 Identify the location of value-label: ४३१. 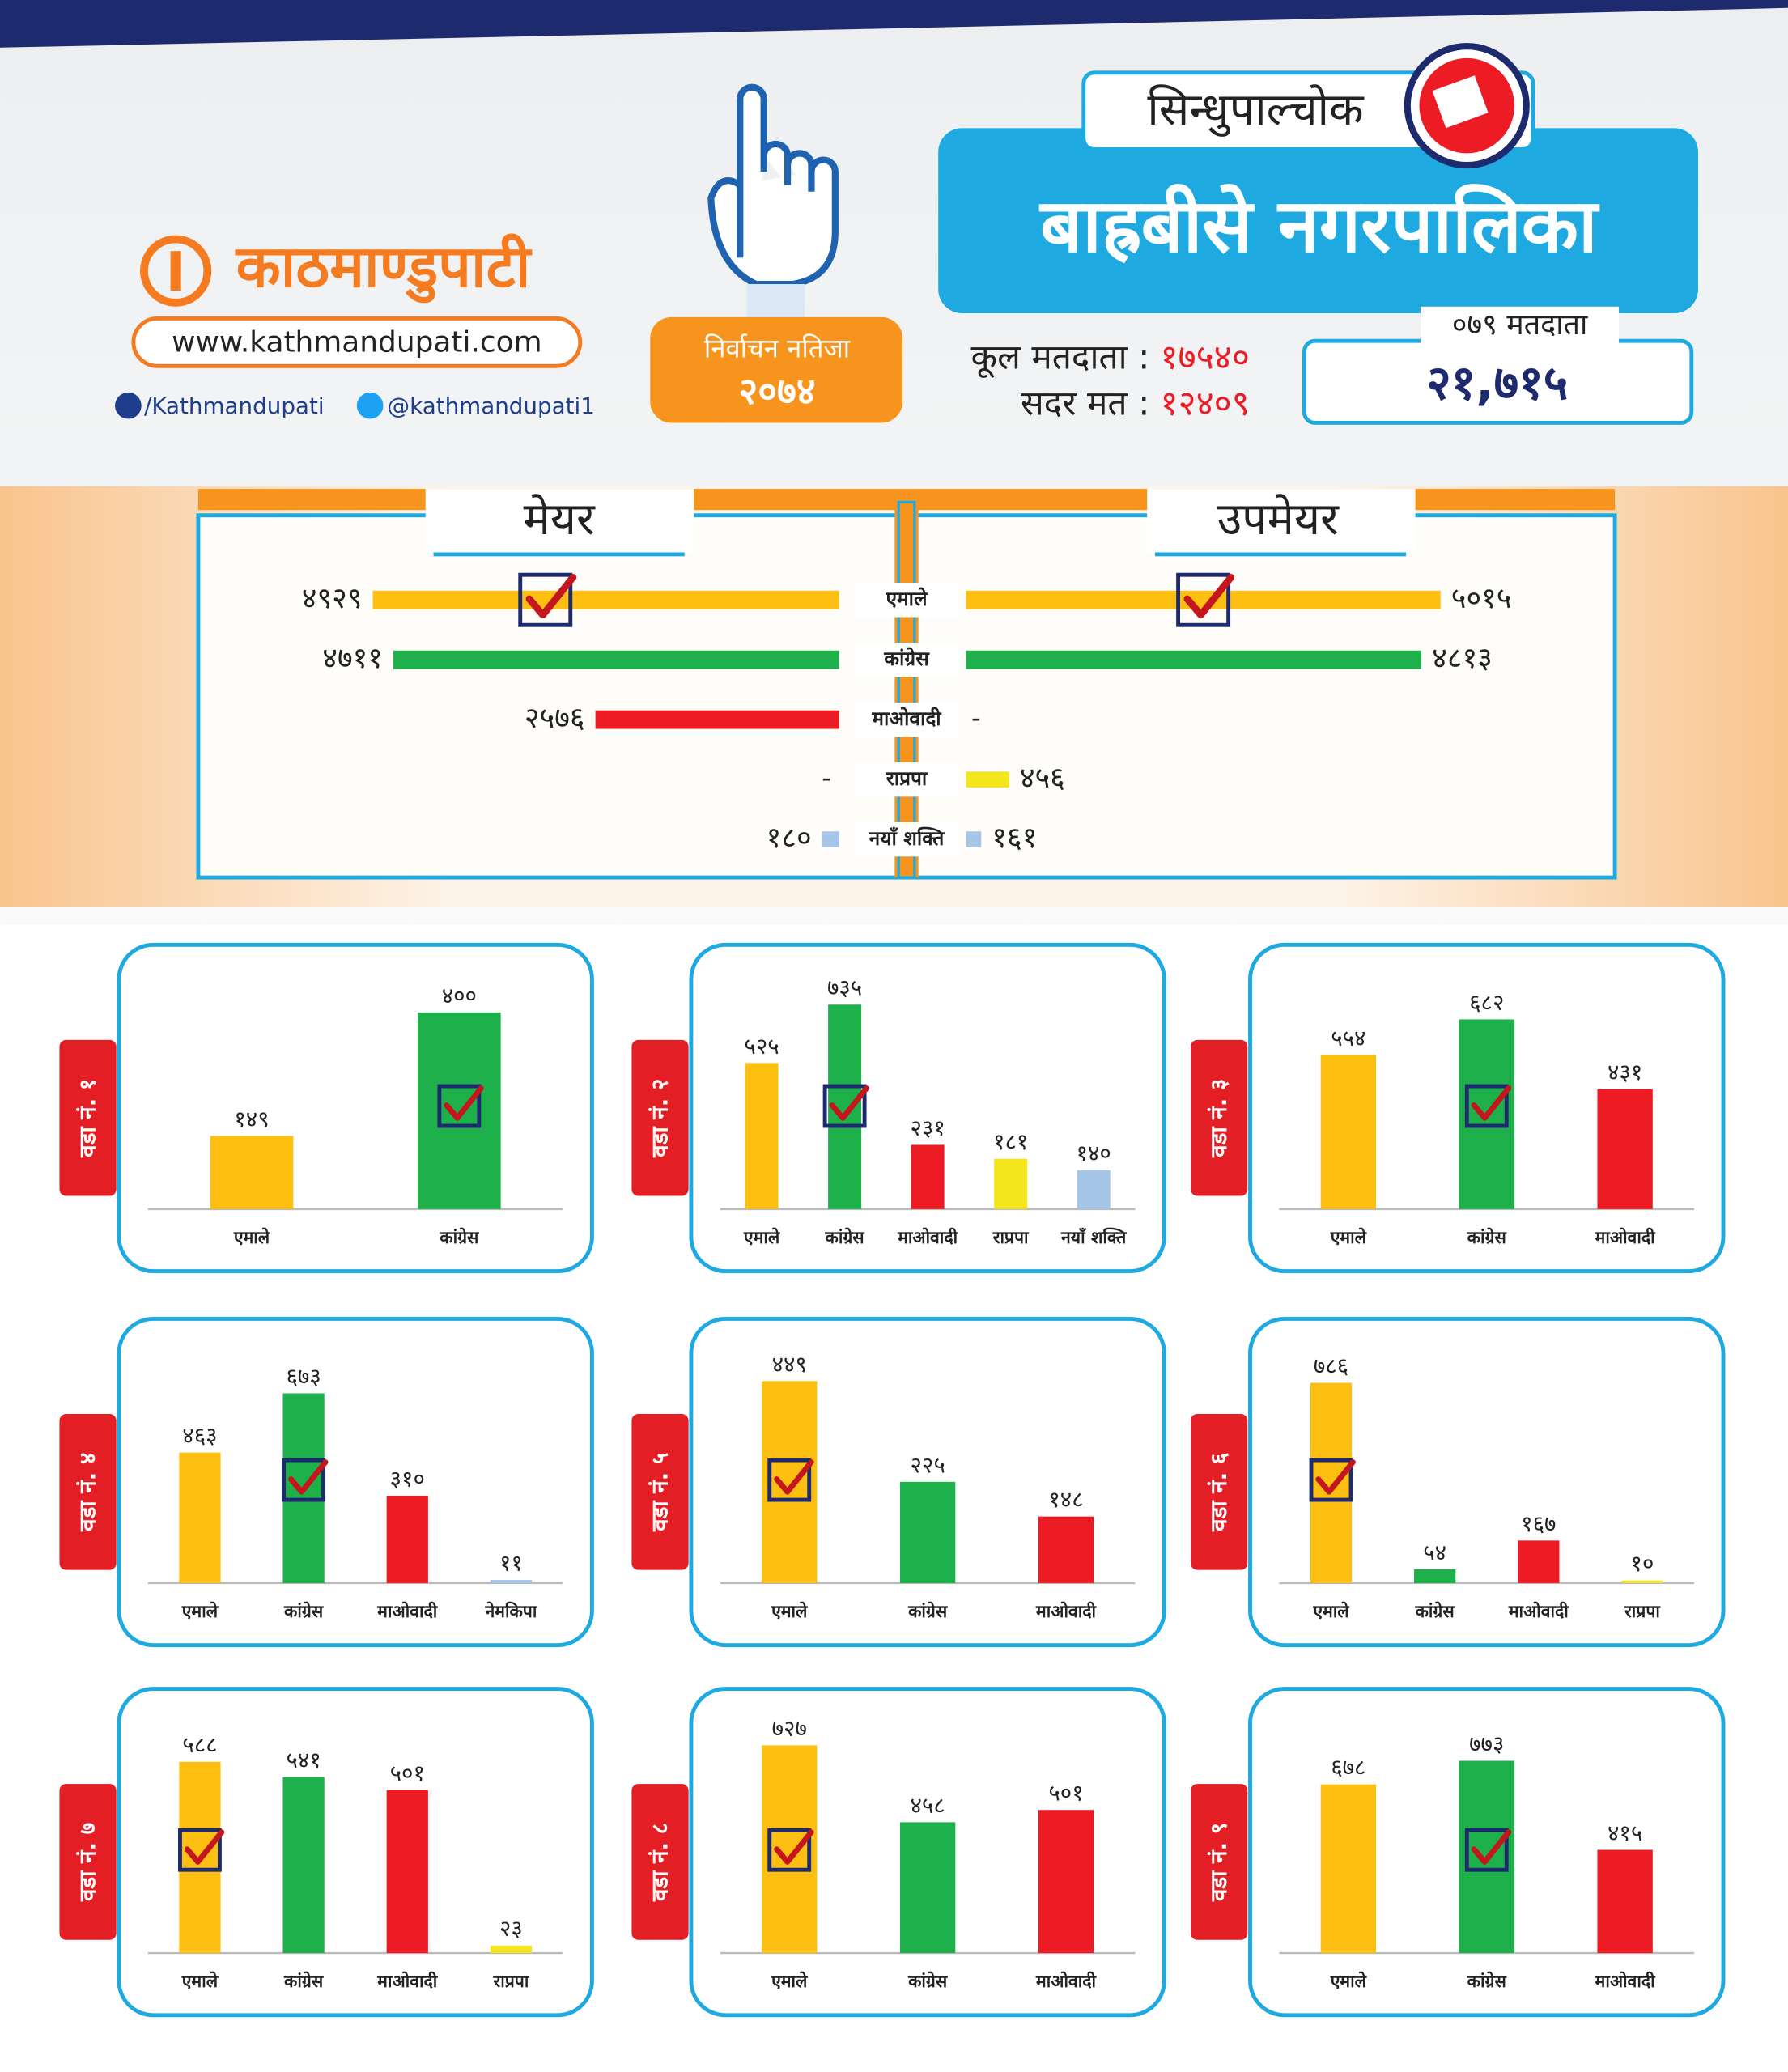
(1625, 1072).